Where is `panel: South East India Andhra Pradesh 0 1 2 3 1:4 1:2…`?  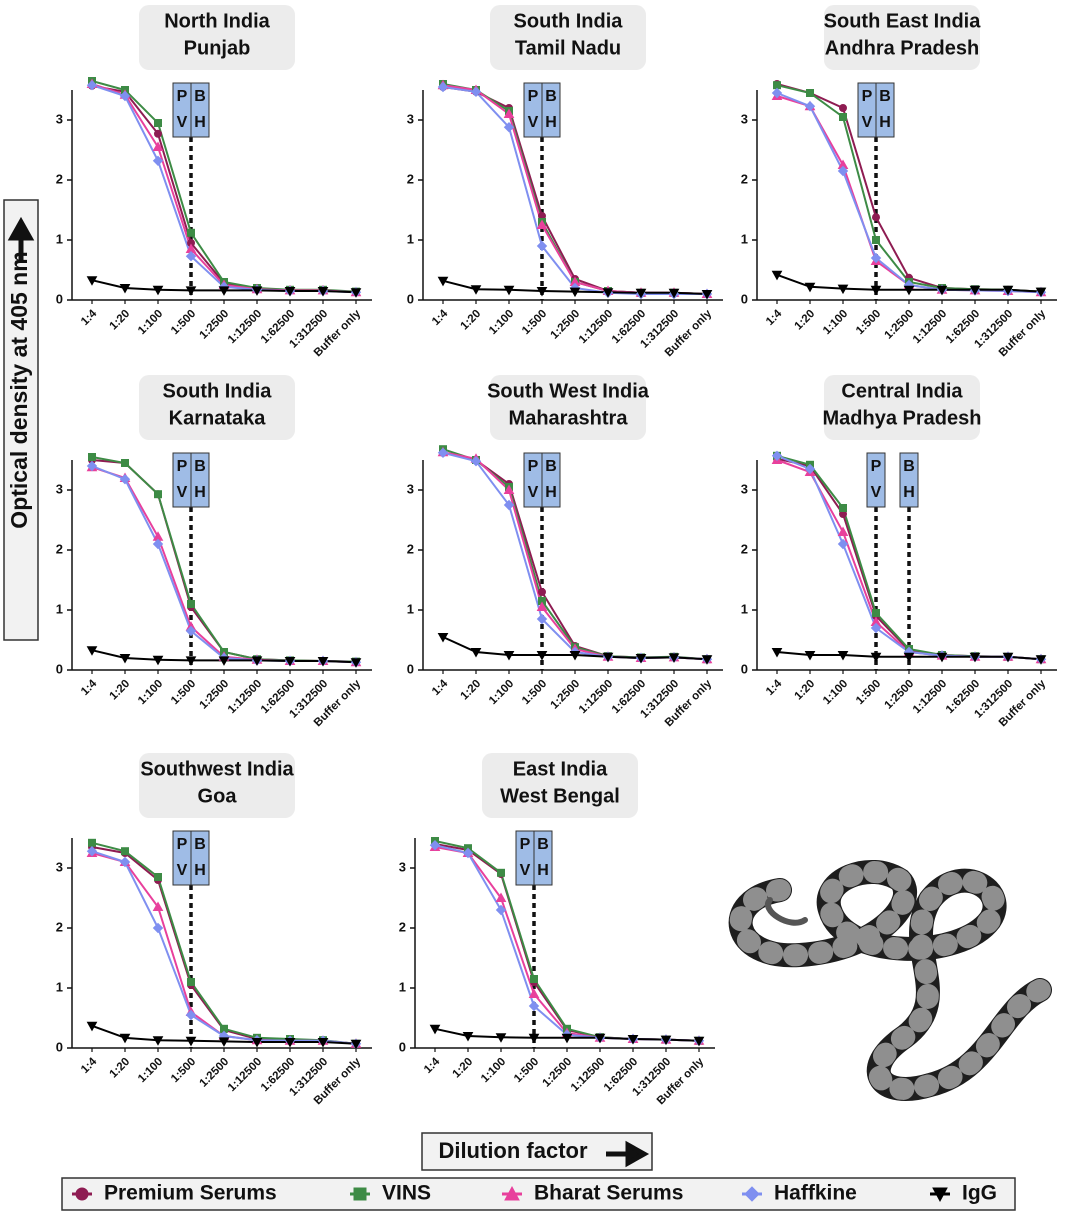 panel: South East India Andhra Pradesh 0 1 2 3 1:4 1:2… is located at coordinates (899, 182).